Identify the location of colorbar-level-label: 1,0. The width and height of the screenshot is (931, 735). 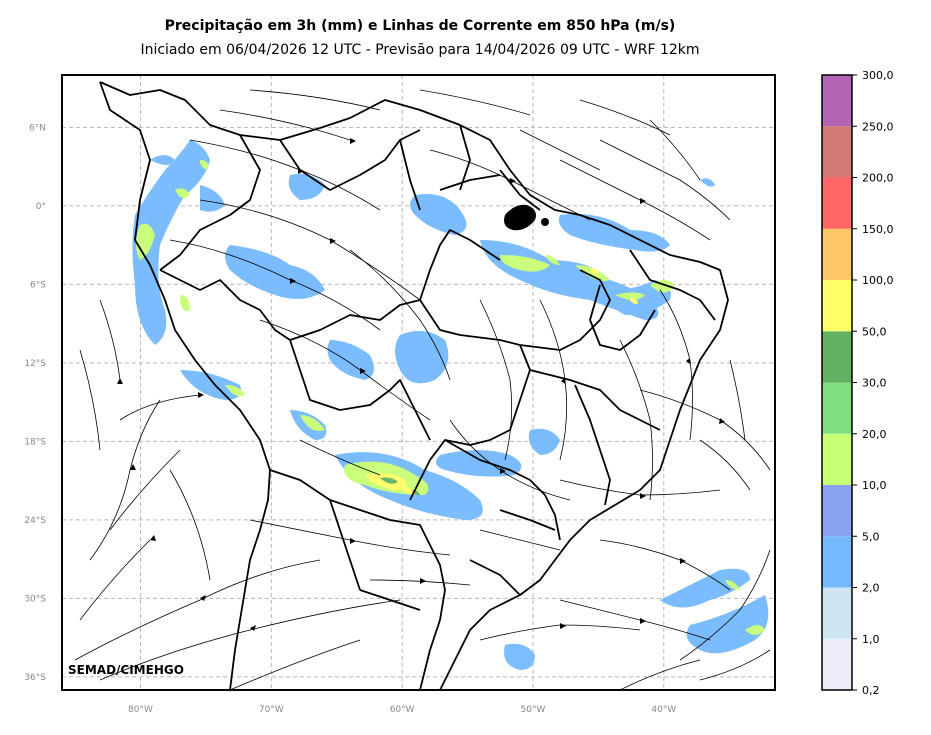
(871, 639).